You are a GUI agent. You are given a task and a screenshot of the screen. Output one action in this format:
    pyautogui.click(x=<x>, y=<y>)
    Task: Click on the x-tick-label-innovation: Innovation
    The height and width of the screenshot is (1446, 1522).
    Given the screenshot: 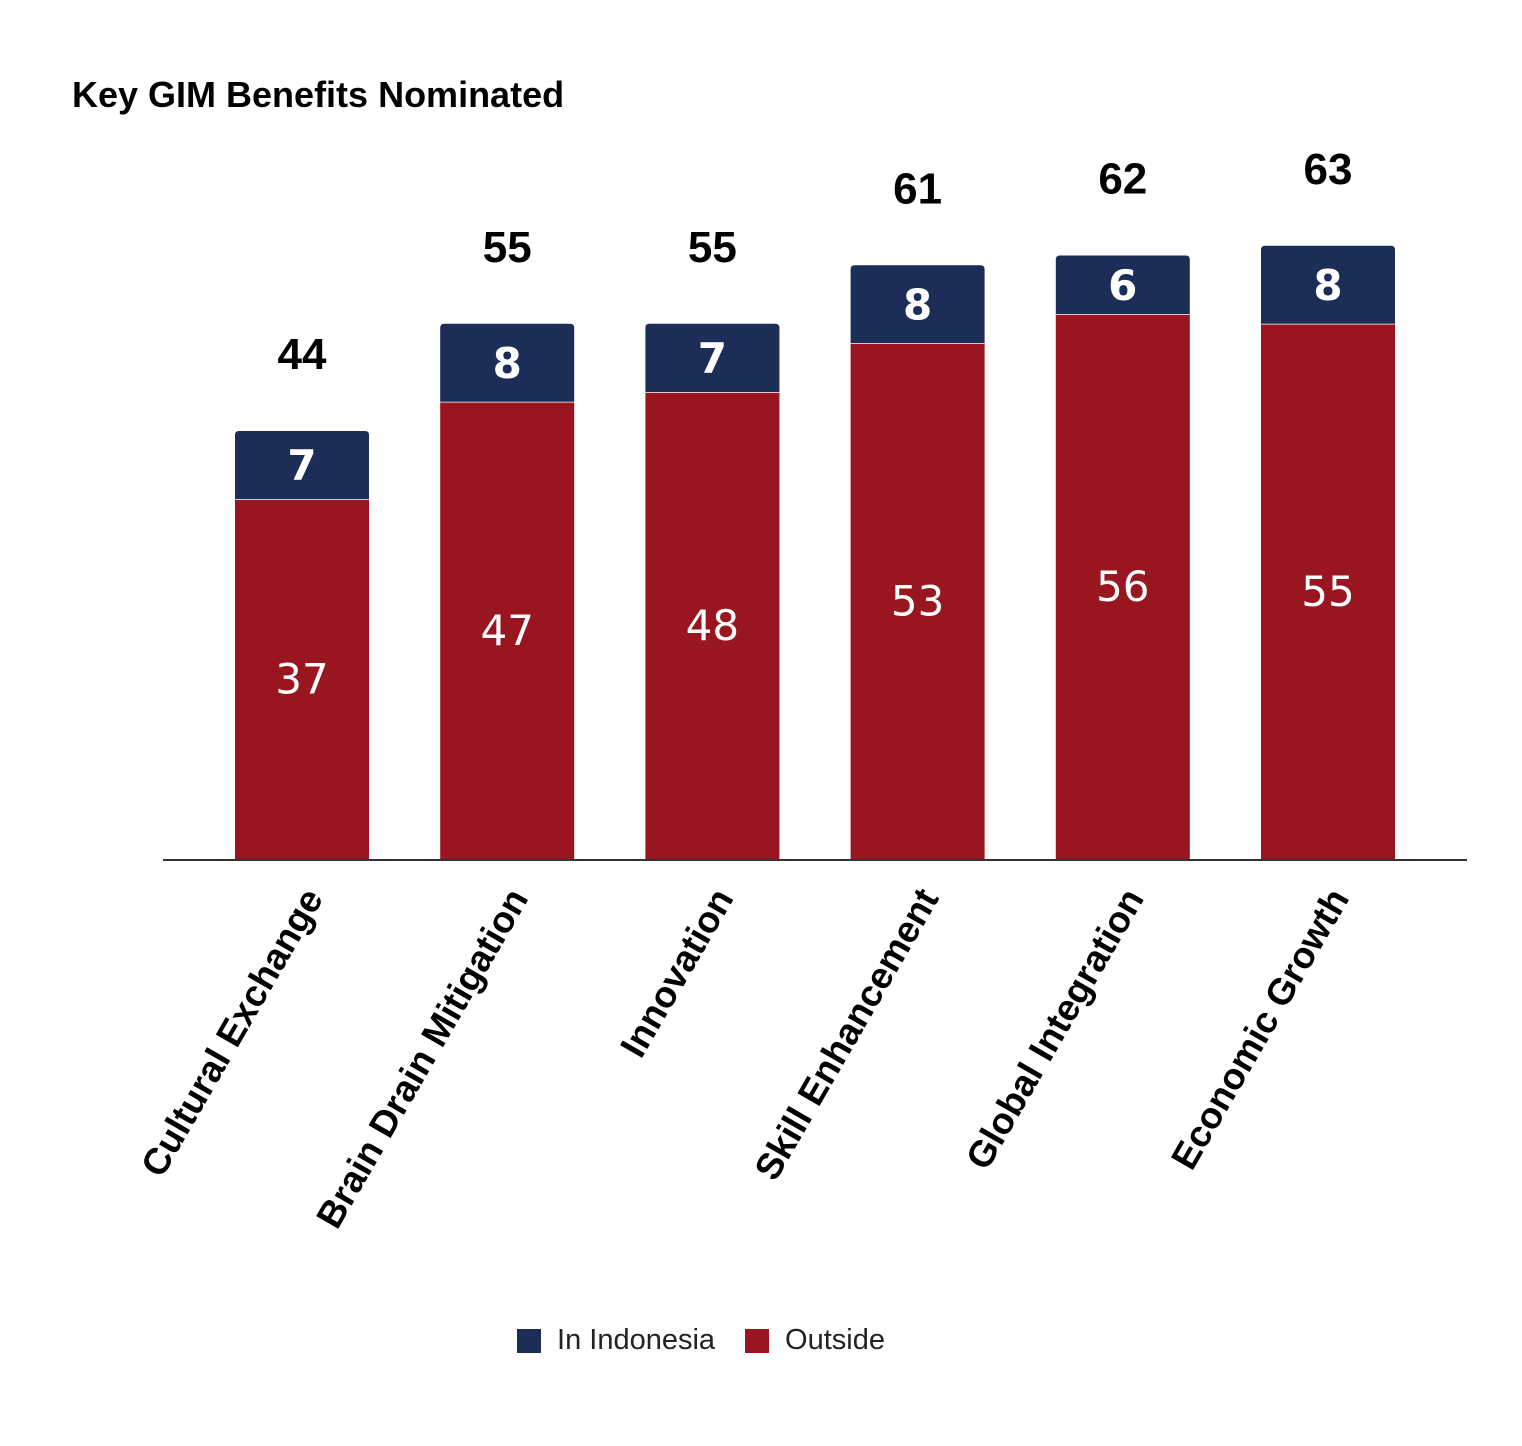 What is the action you would take?
    pyautogui.click(x=676, y=973)
    